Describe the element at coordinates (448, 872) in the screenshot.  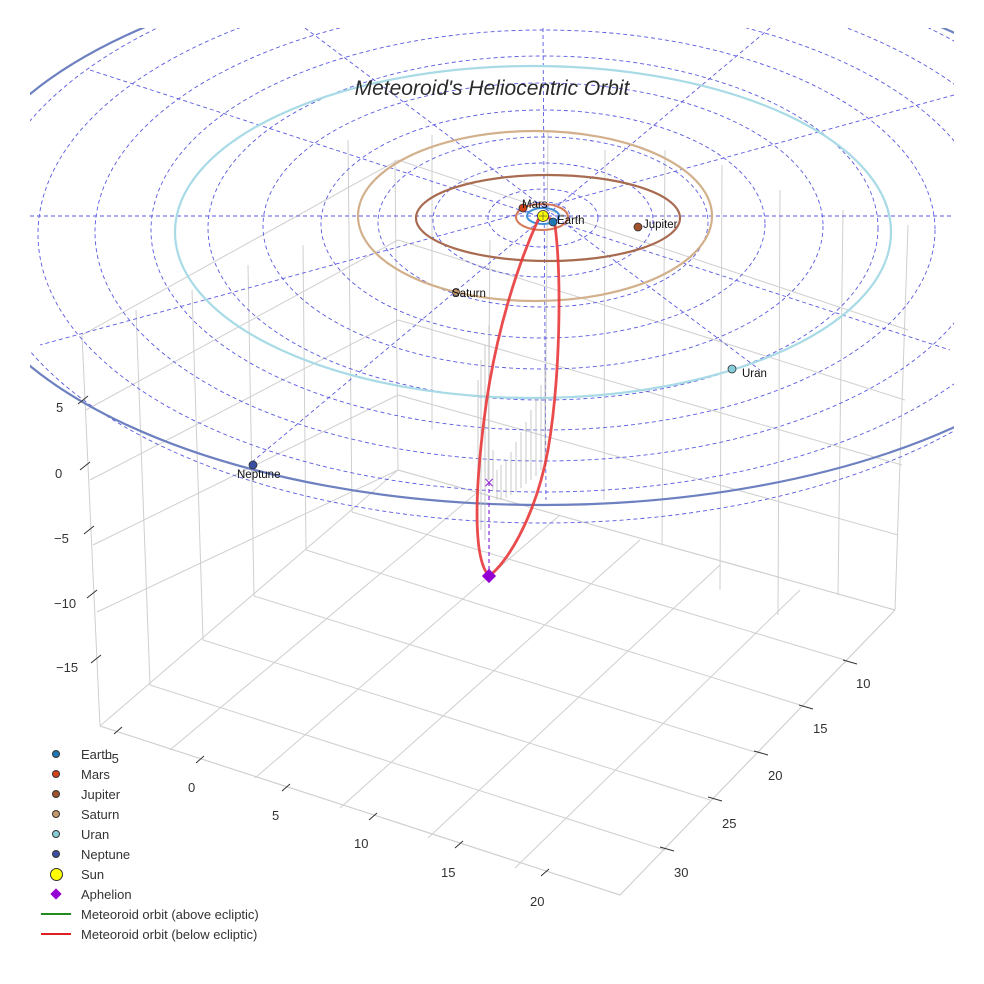
I see `x-tick-15: 15` at that location.